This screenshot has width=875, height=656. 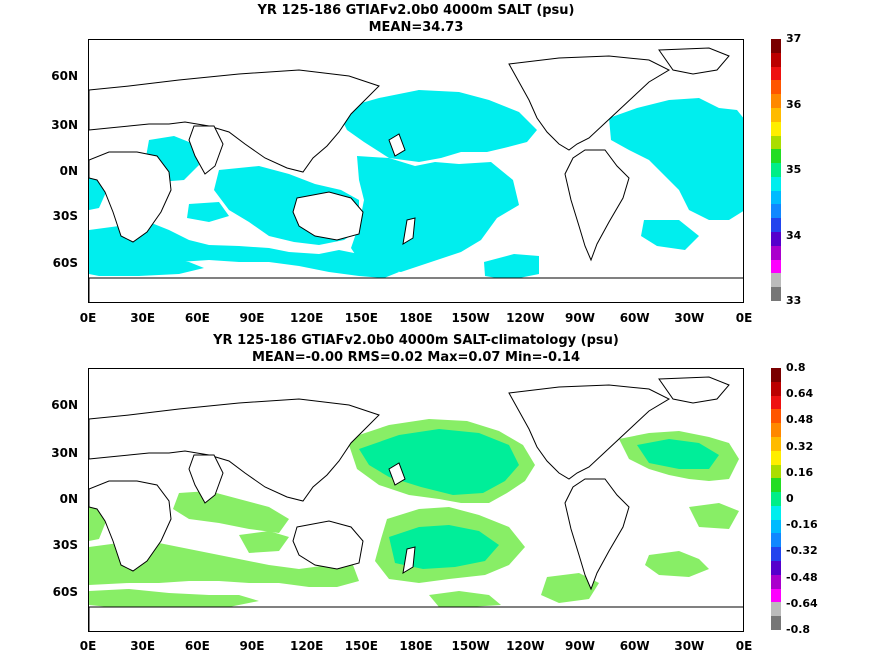 I want to click on colorbar-tick-label: -0.16, so click(x=802, y=525).